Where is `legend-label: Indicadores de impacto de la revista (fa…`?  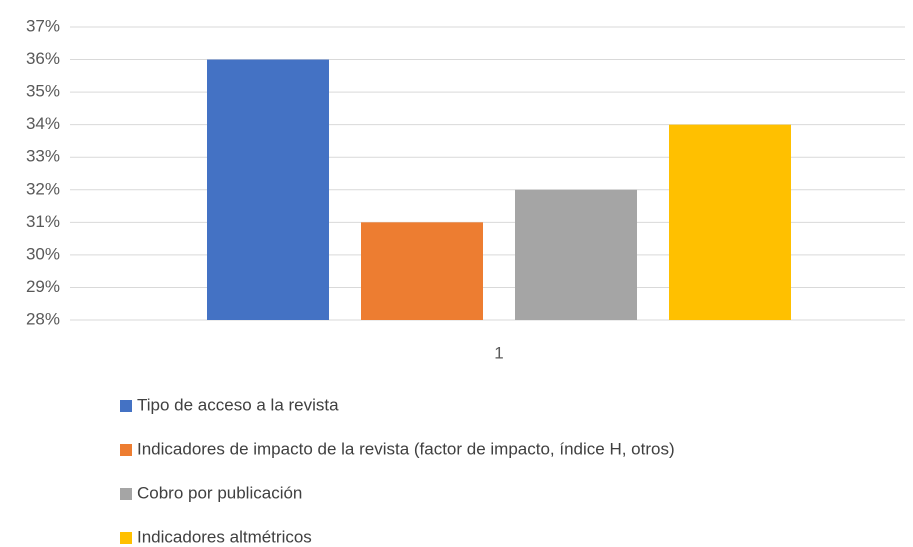
legend-label: Indicadores de impacto de la revista (fa… is located at coordinates (406, 448).